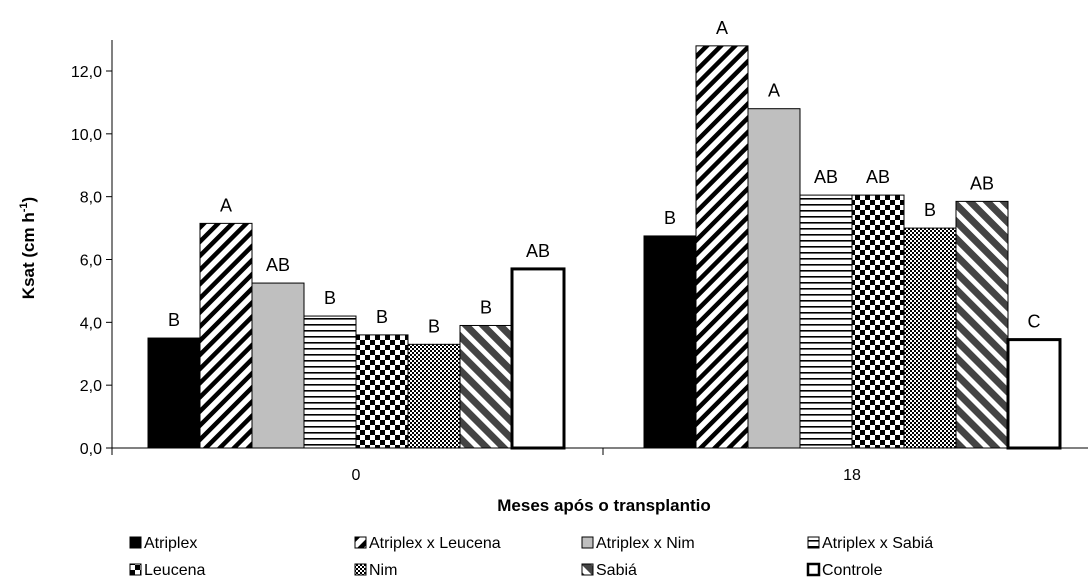 The image size is (1088, 588). What do you see at coordinates (91, 386) in the screenshot?
I see `y-tick-label: 2,0` at bounding box center [91, 386].